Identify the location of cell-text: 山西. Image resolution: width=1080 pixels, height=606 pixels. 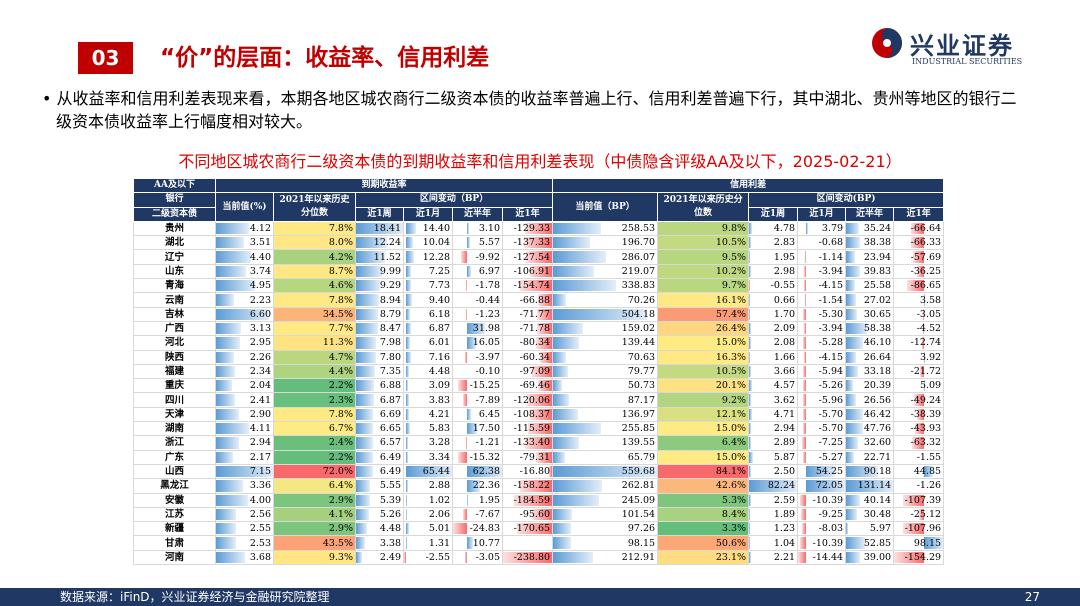
(174, 472).